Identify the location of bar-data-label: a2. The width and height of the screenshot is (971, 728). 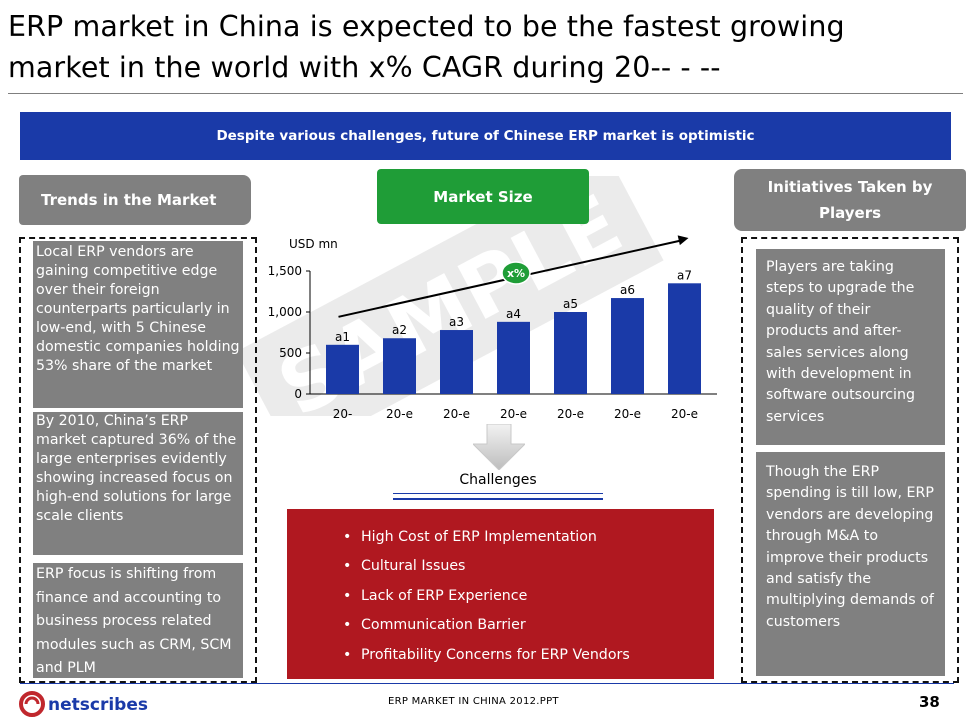
(399, 330).